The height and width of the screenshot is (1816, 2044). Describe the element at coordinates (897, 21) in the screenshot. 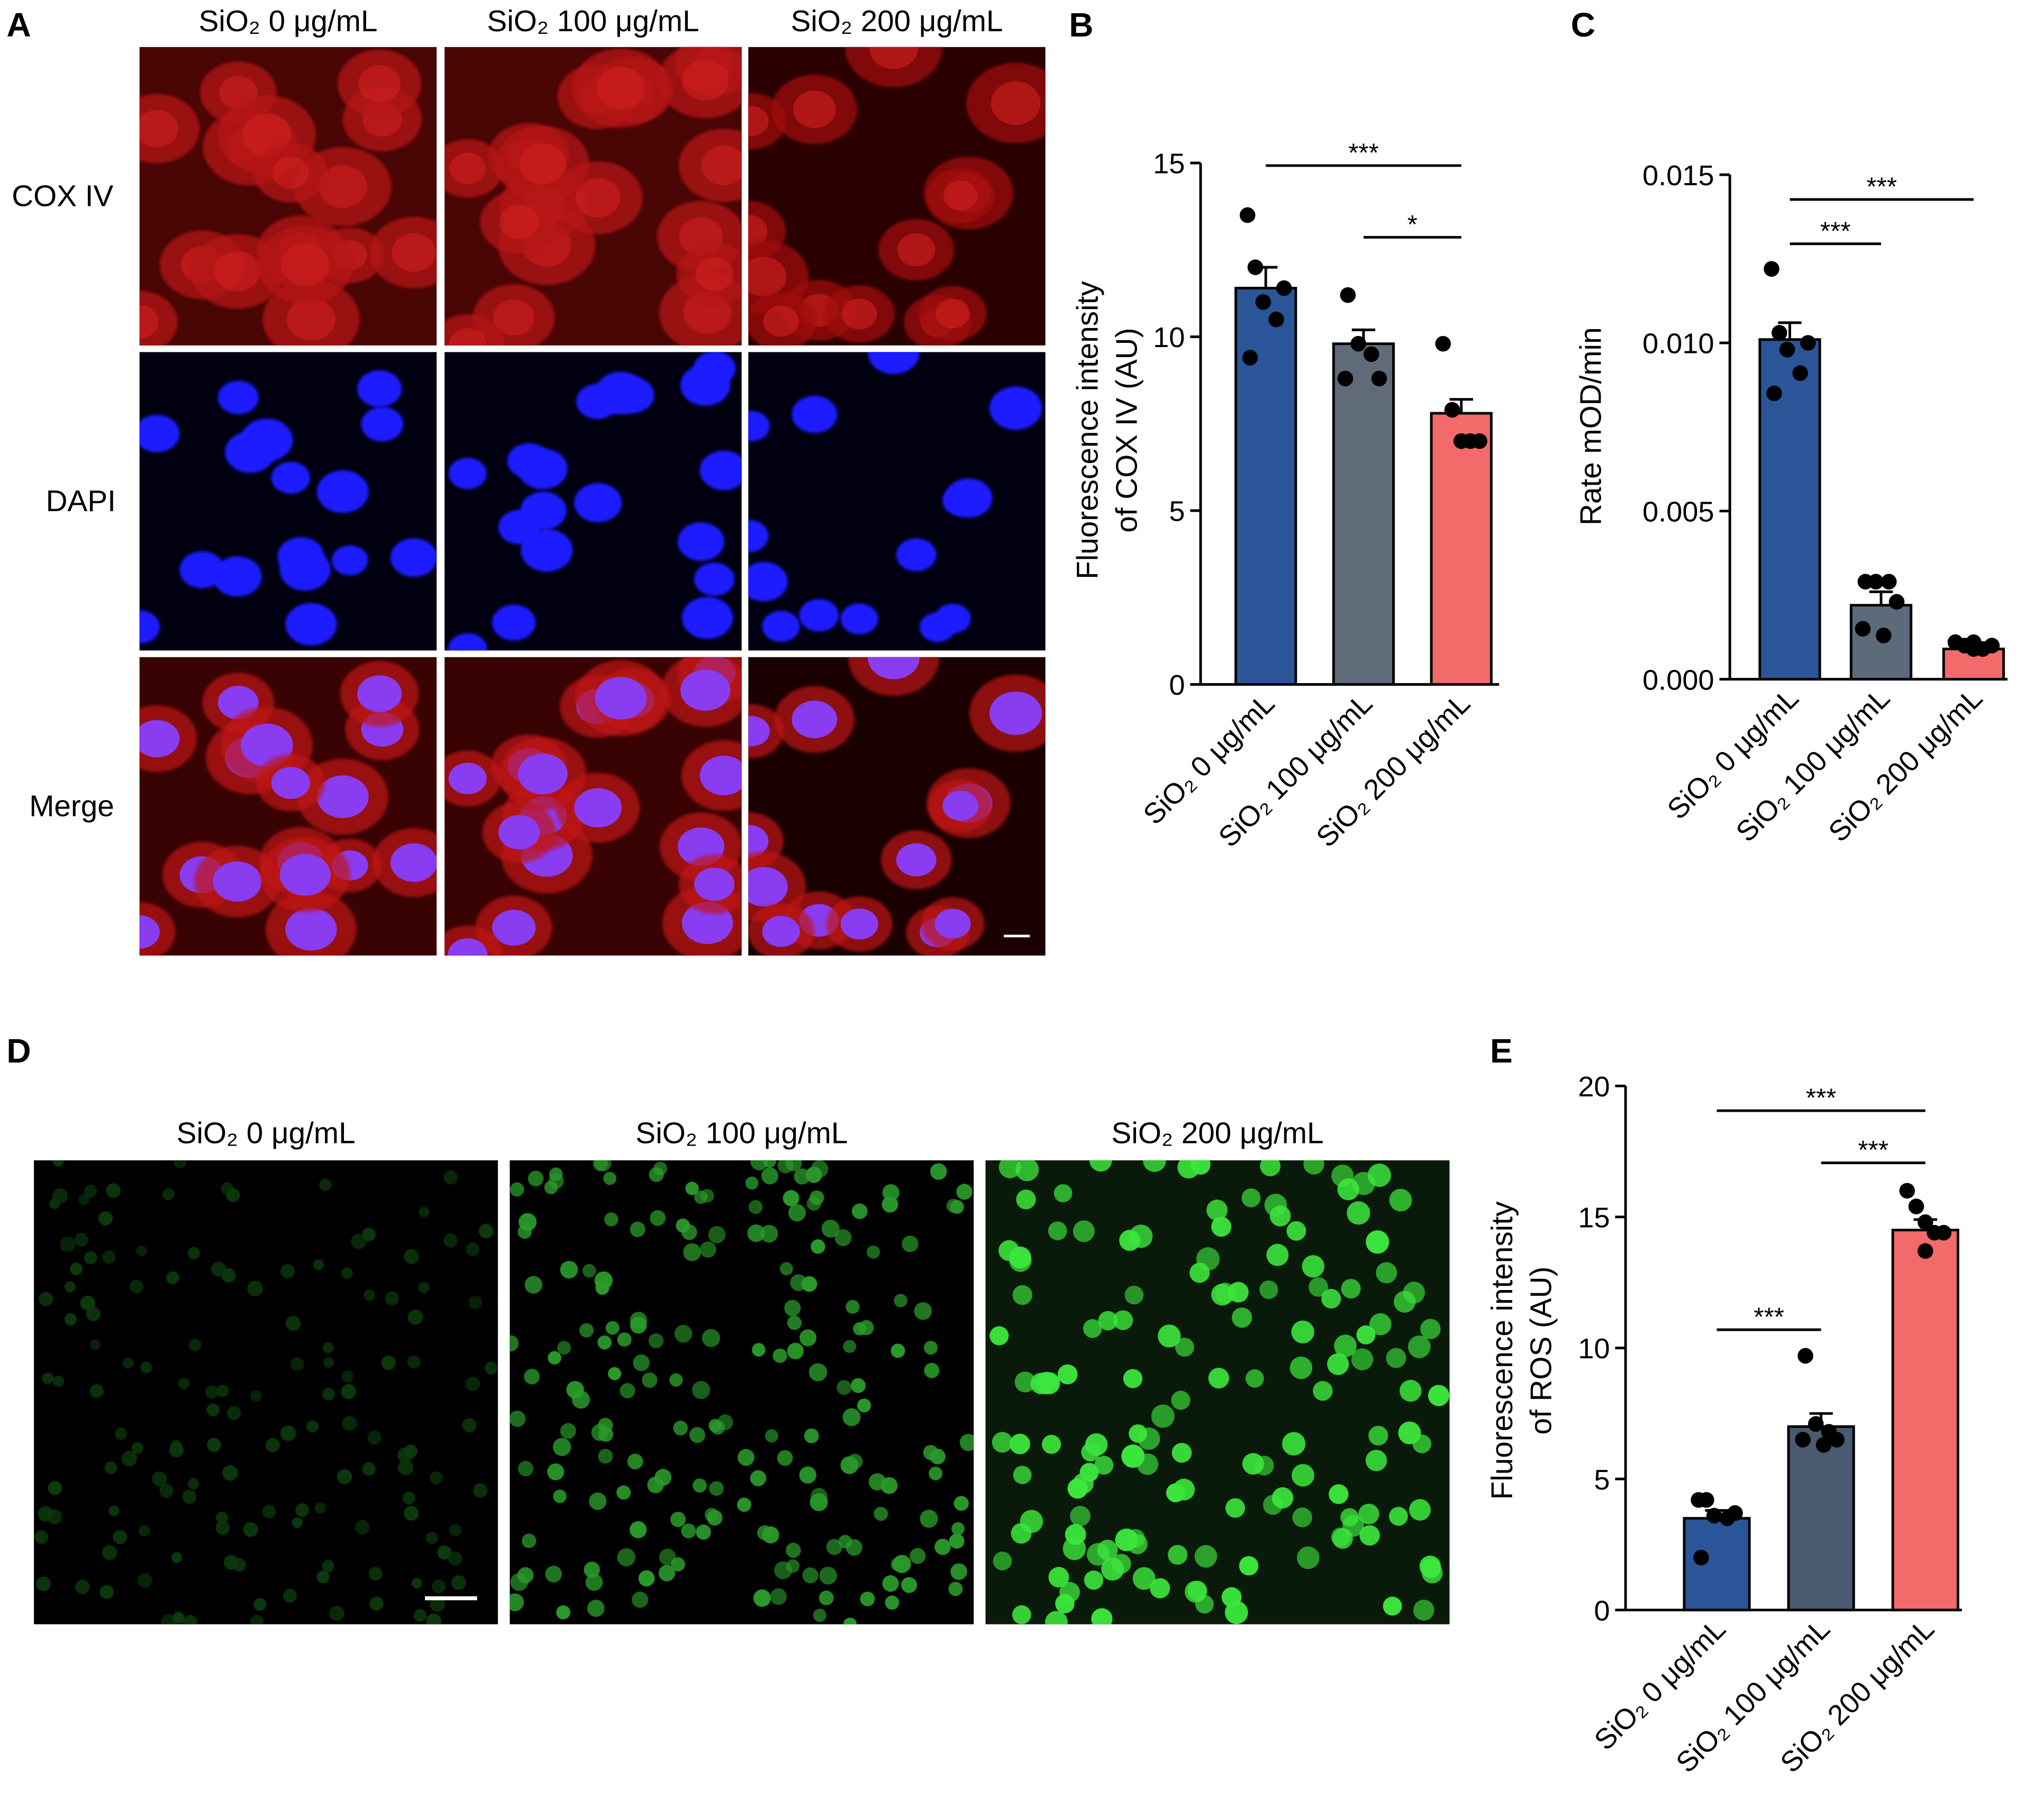

I see `column-header: SiO₂ 200 μg/mL` at that location.